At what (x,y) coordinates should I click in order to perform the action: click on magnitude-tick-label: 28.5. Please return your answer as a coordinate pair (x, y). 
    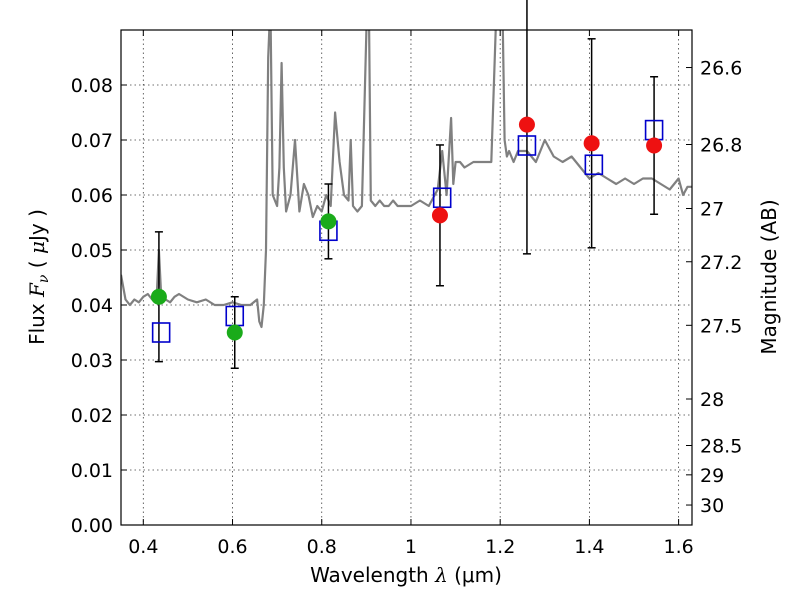
    Looking at the image, I should click on (721, 447).